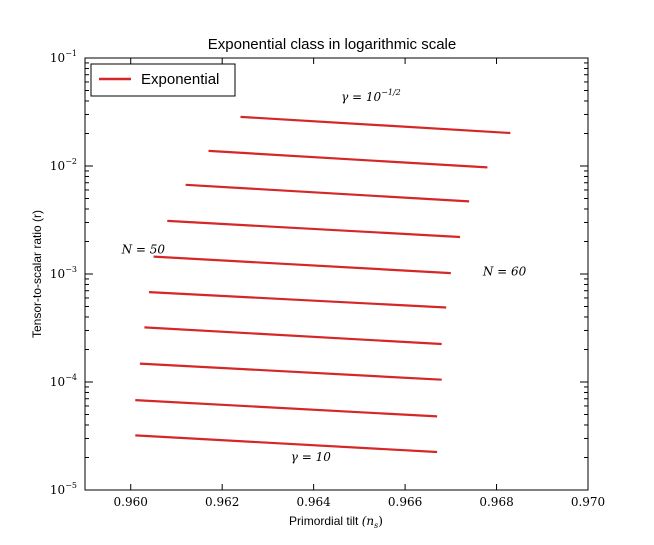 This screenshot has width=654, height=545. Describe the element at coordinates (180, 79) in the screenshot. I see `legend-label: Exponential` at that location.